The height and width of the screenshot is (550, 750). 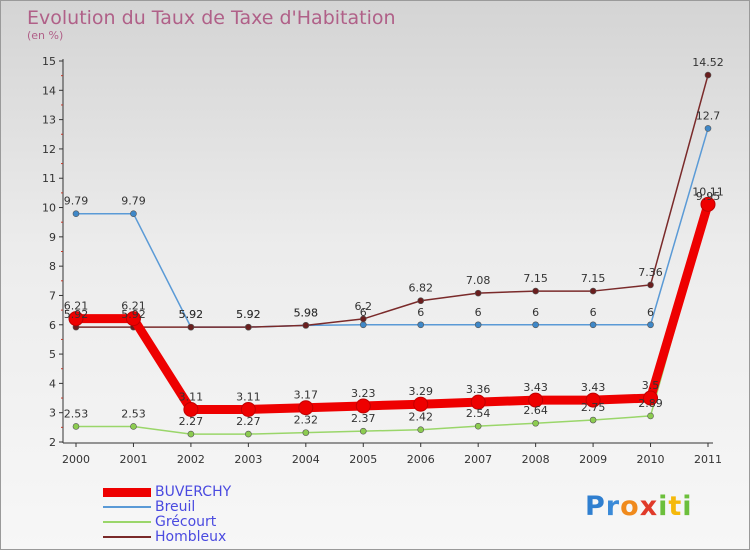 I want to click on data-label: 3.17, so click(x=306, y=395).